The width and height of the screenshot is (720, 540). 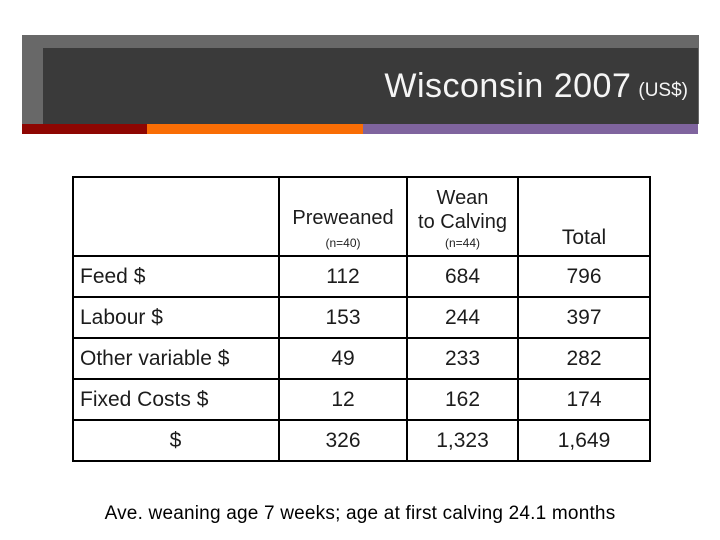 I want to click on value-cell: 153, so click(x=343, y=317).